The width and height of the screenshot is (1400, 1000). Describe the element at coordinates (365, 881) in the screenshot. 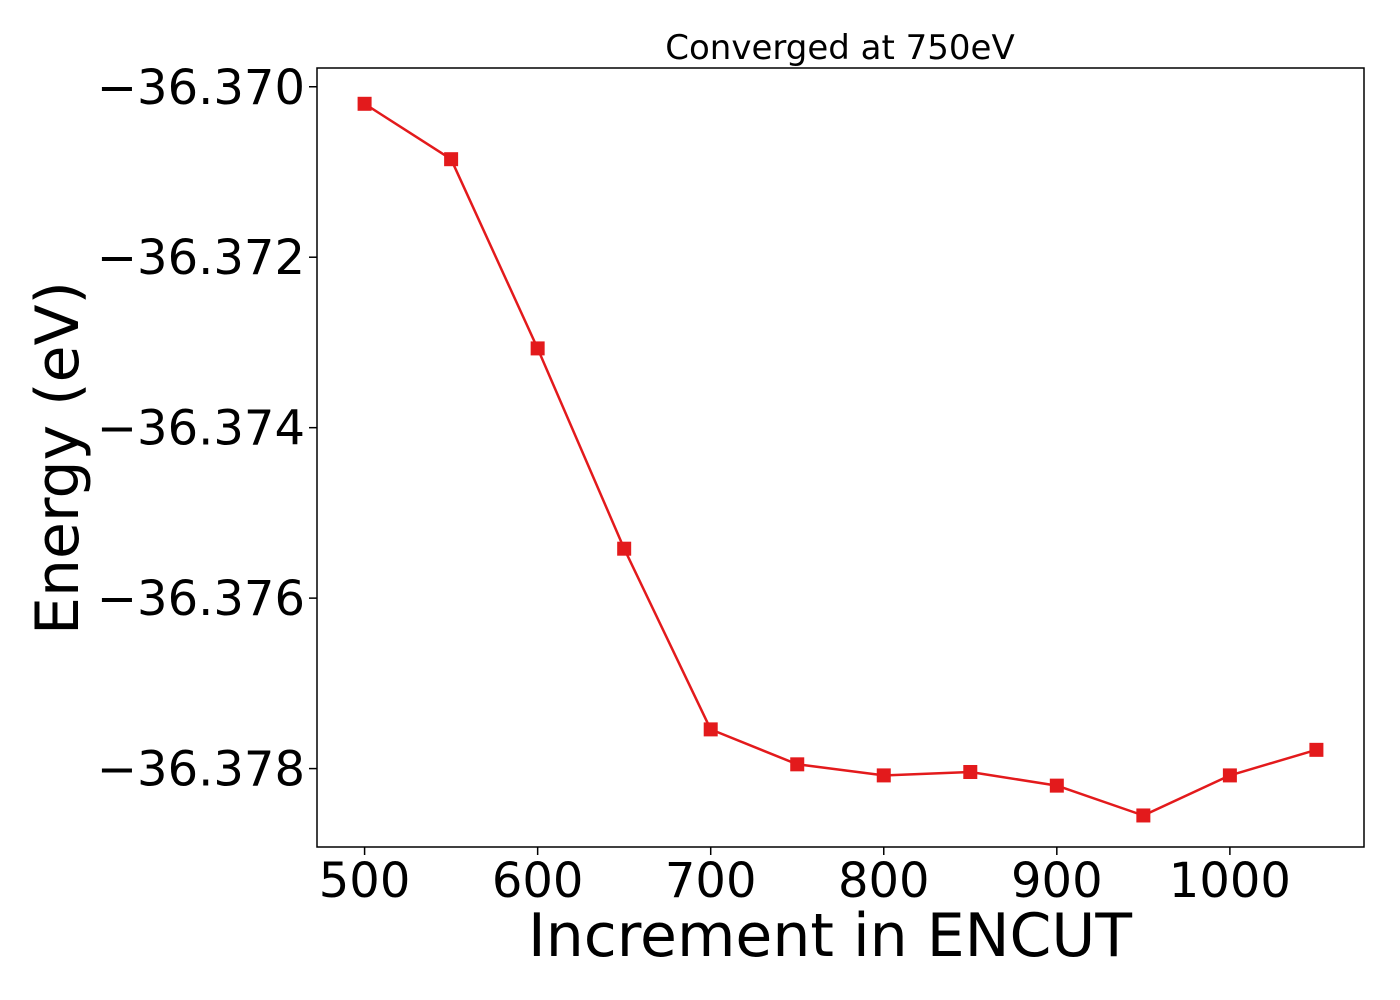

I see `x-tick-label: 500` at that location.